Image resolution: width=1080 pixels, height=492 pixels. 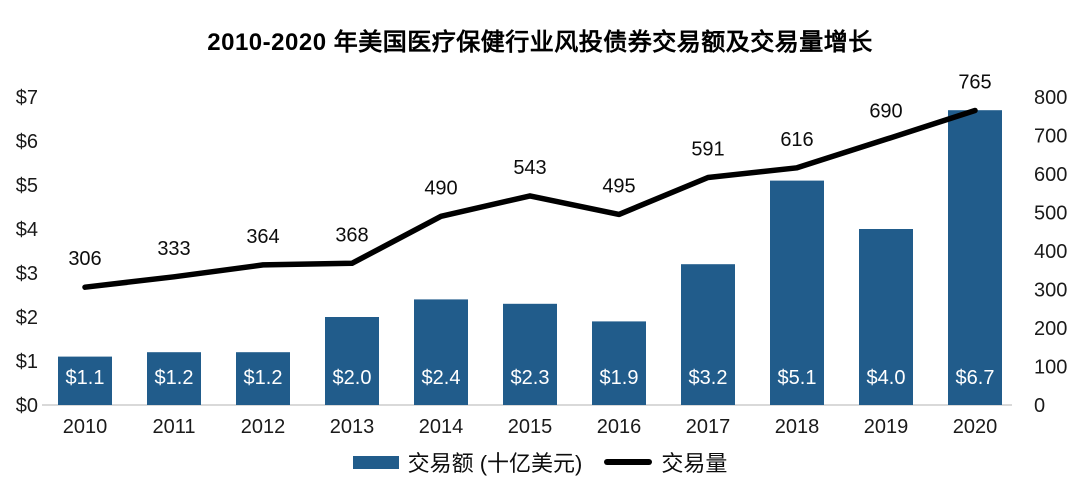 I want to click on right-axis-tick: 100, so click(x=1050, y=368).